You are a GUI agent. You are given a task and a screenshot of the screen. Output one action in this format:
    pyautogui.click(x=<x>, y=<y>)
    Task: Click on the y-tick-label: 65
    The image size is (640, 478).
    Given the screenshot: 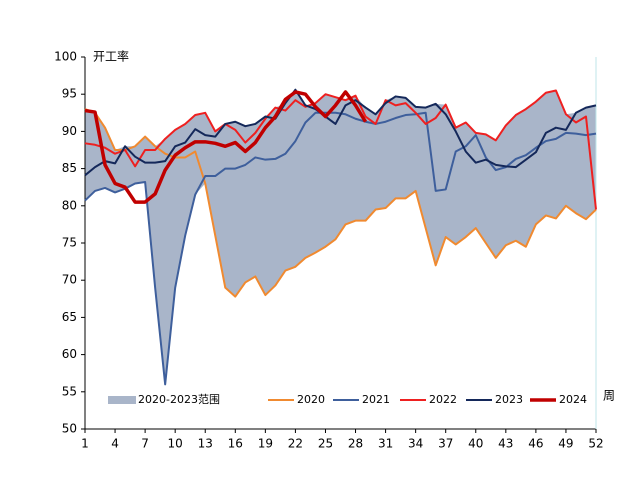 What is the action you would take?
    pyautogui.click(x=69, y=317)
    